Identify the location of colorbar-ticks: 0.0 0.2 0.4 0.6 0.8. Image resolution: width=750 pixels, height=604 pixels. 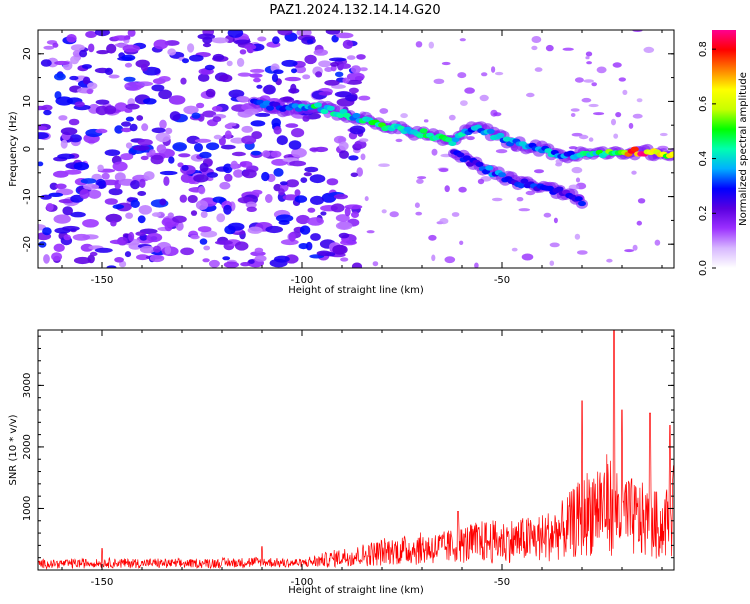
(707, 158).